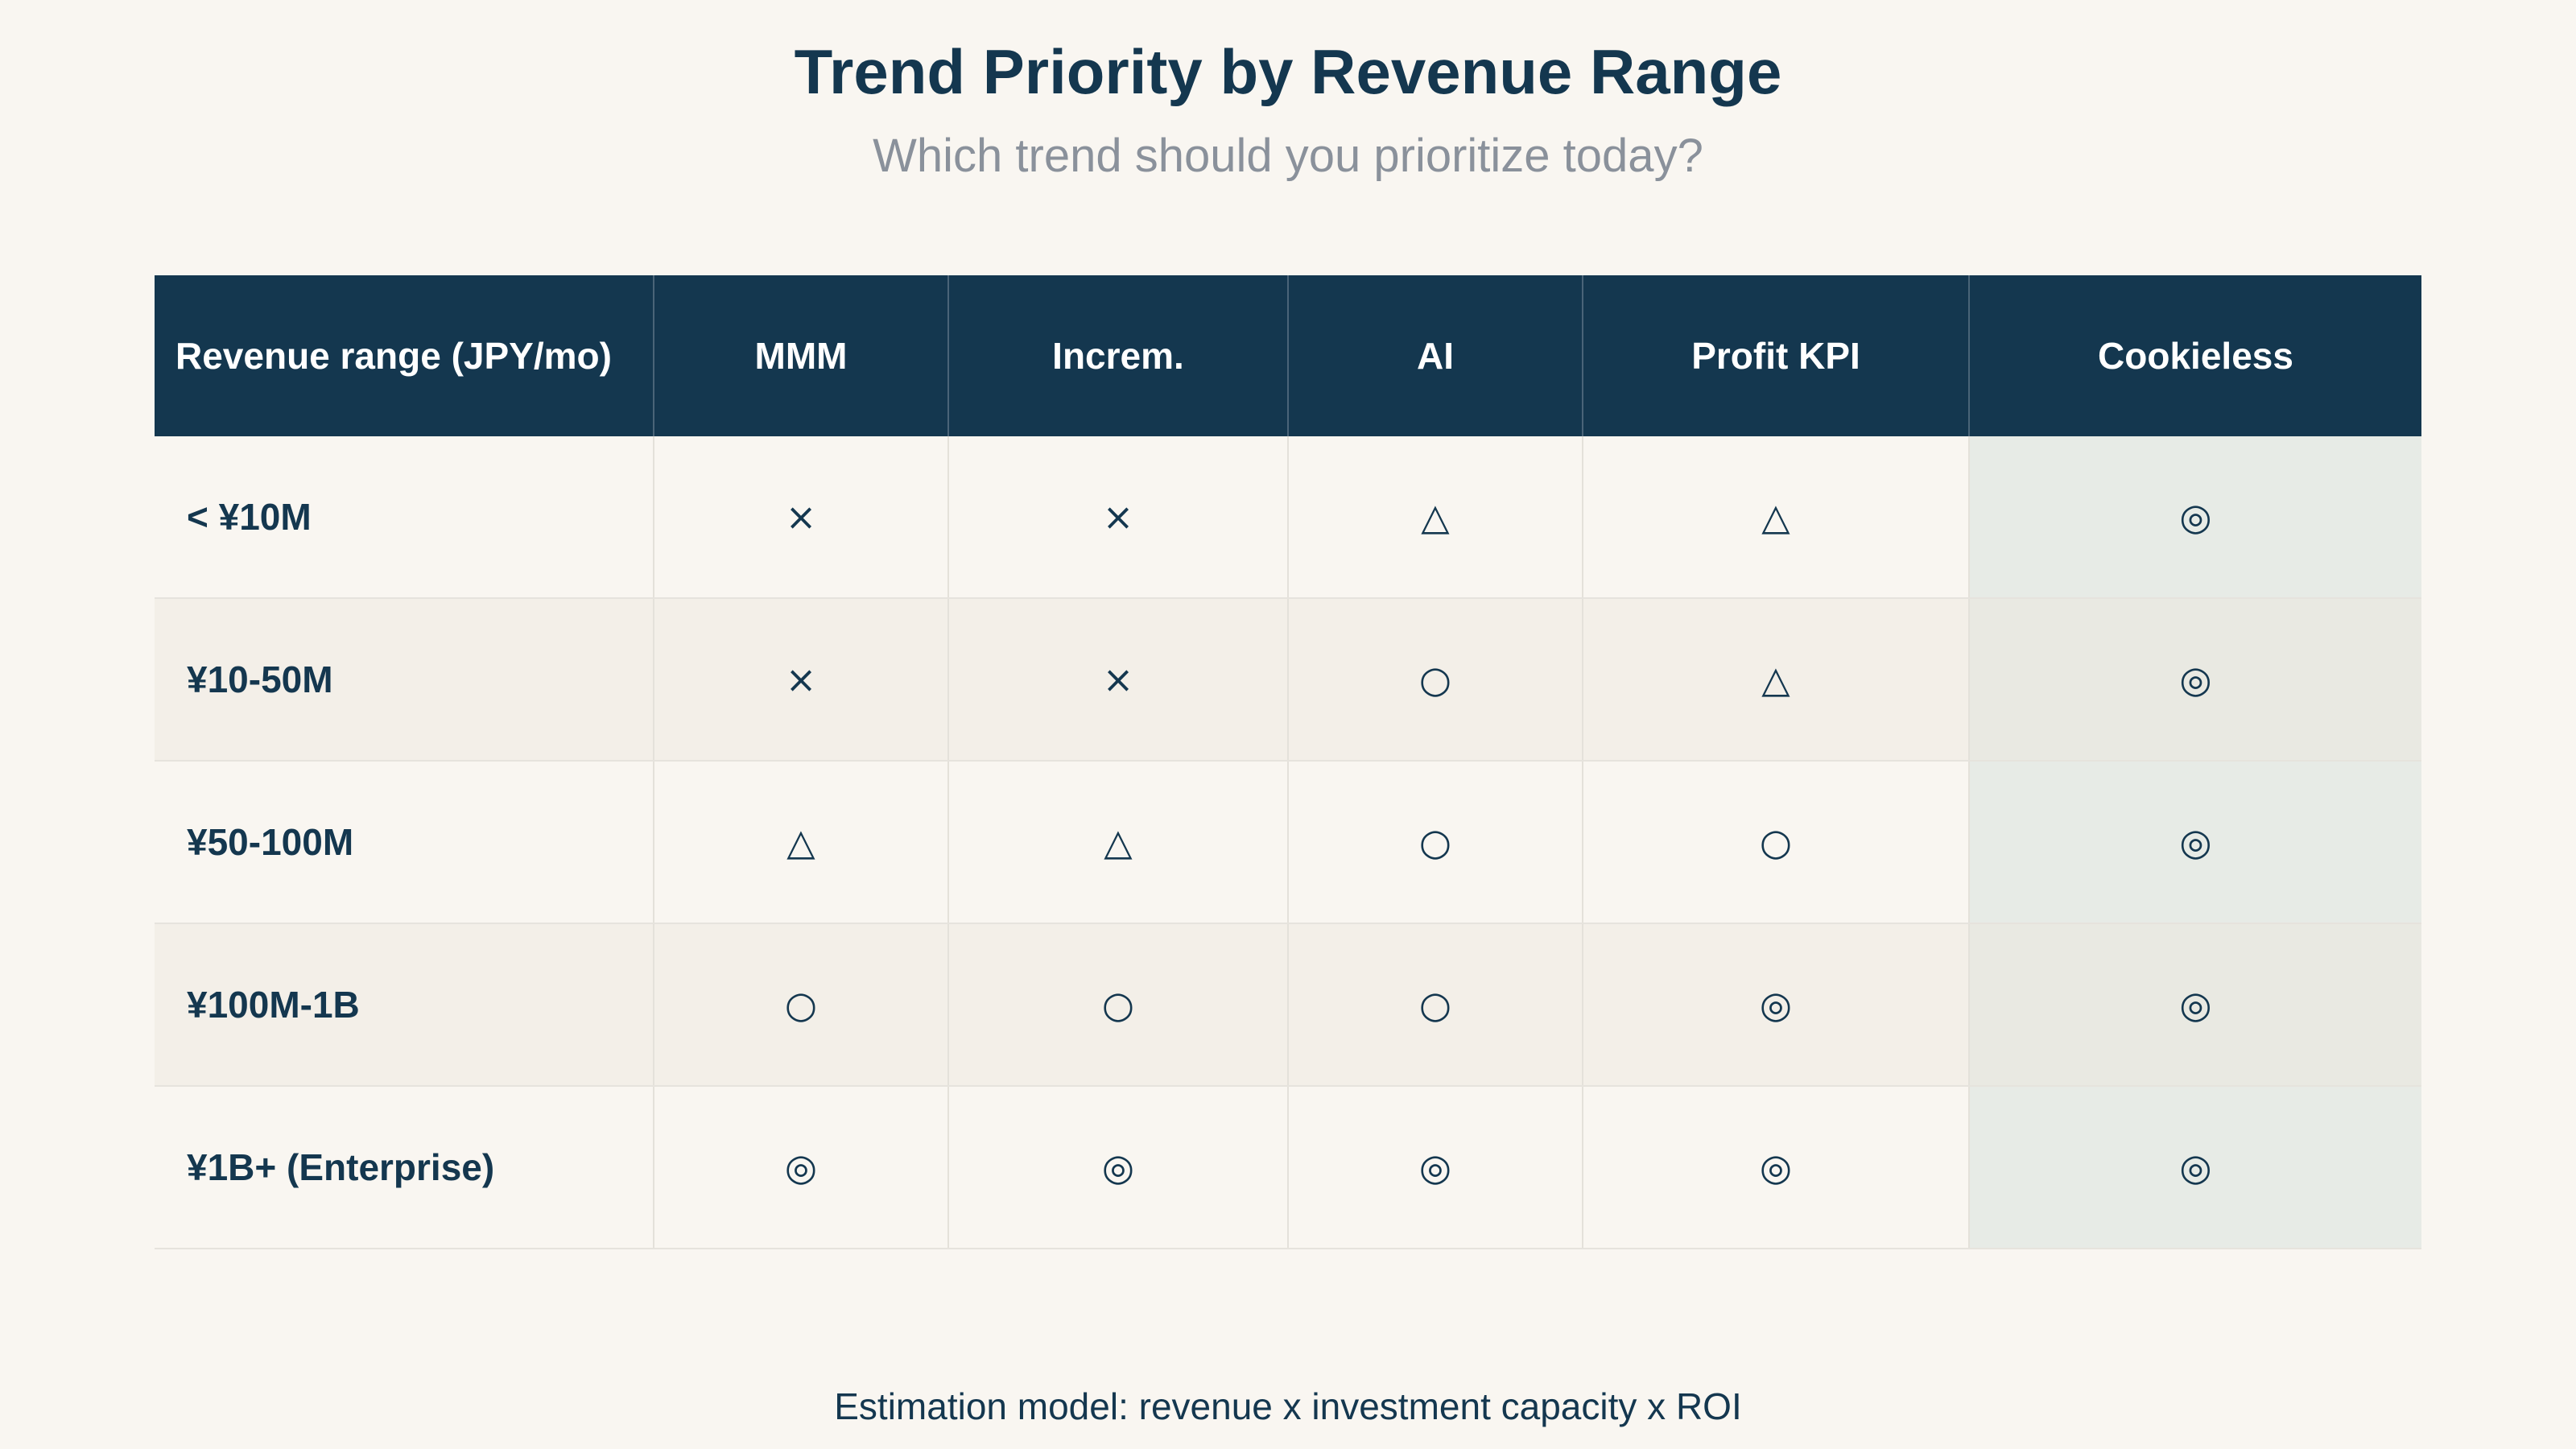 Image resolution: width=2576 pixels, height=1449 pixels. What do you see at coordinates (800, 355) in the screenshot?
I see `column-header-mmm: MMM` at bounding box center [800, 355].